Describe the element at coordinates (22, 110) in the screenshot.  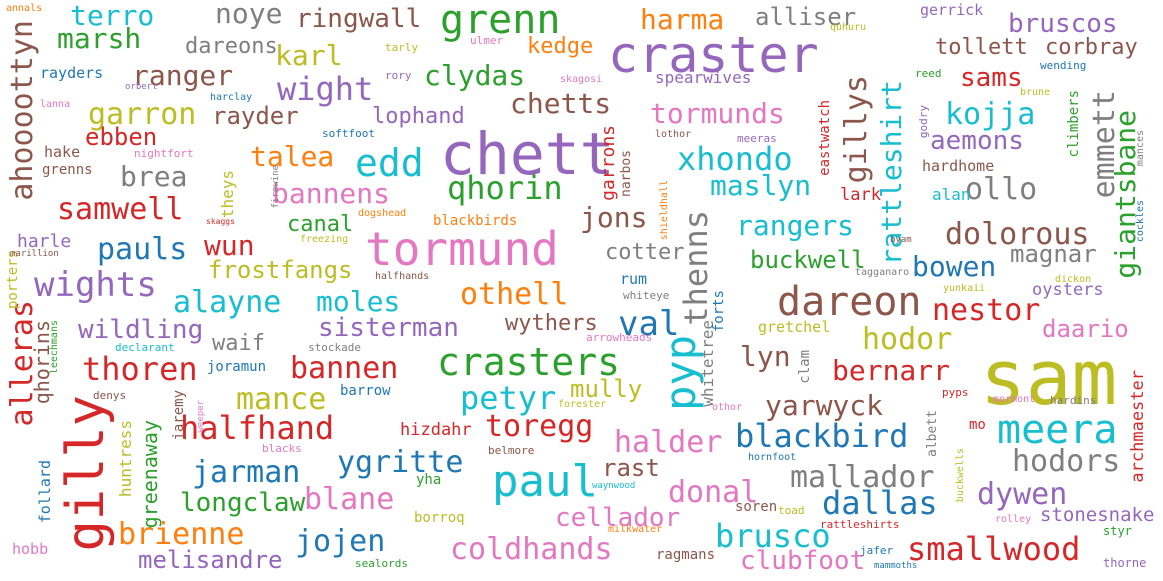
I see `word: ahoooottyn` at that location.